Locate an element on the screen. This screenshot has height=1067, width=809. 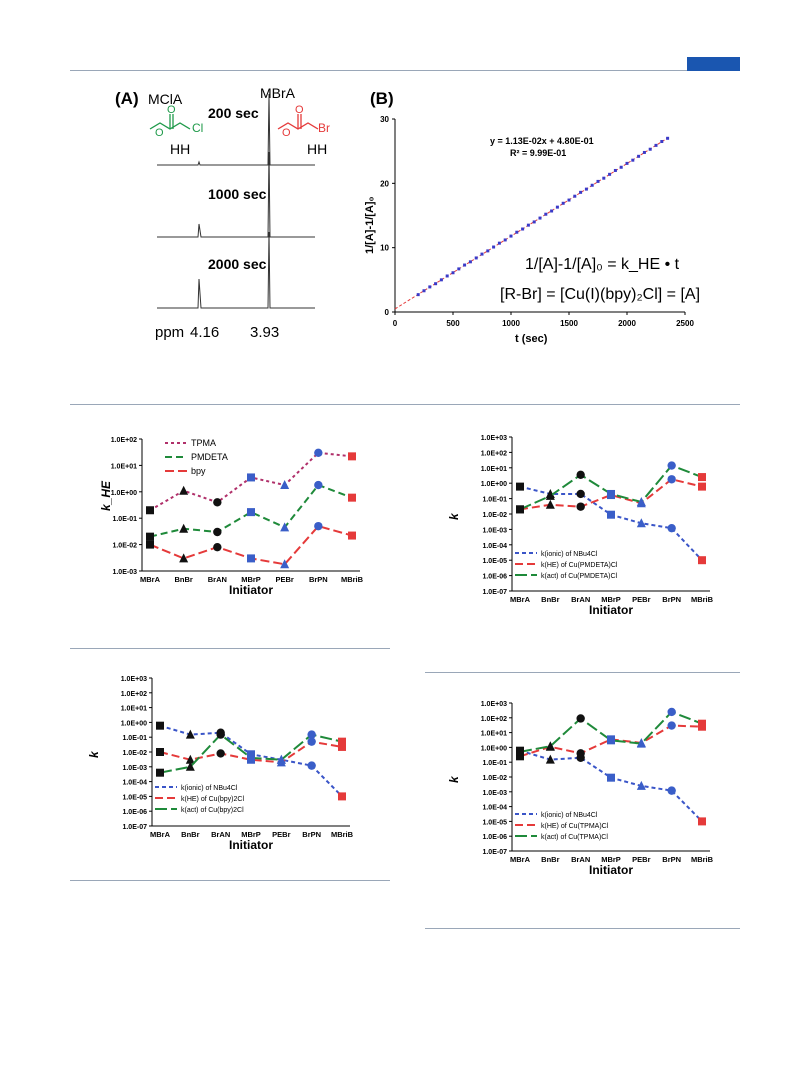
legend-label: k(HE) of Cu(TPMA)Cl is located at coordinates (575, 826).